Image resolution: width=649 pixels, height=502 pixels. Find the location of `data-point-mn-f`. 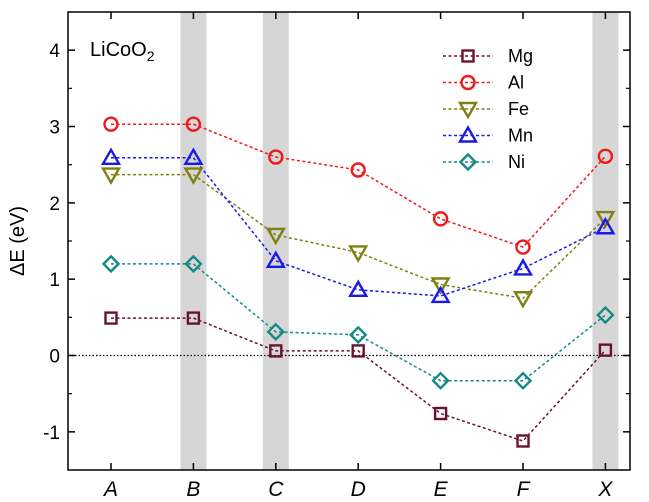

data-point-mn-f is located at coordinates (523, 267).